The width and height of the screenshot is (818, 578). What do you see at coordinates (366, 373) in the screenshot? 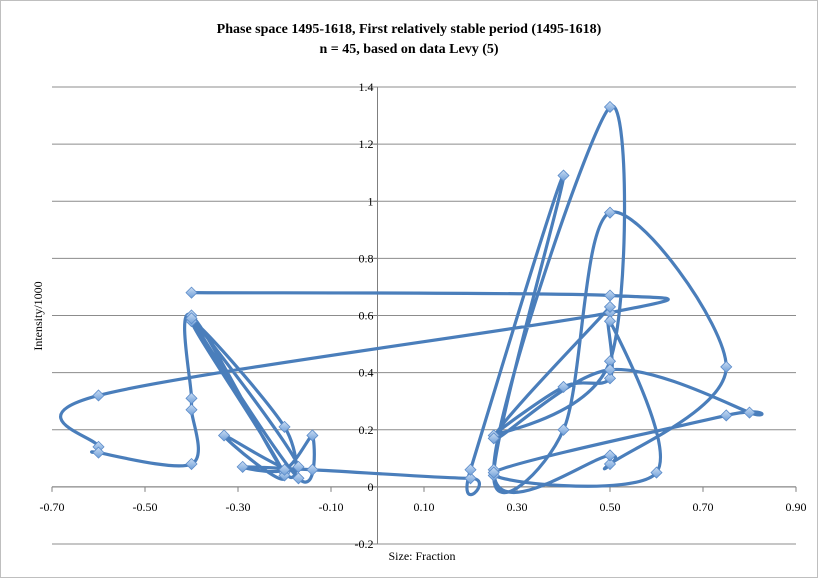
I see `y-tick-label: 0.4` at bounding box center [366, 373].